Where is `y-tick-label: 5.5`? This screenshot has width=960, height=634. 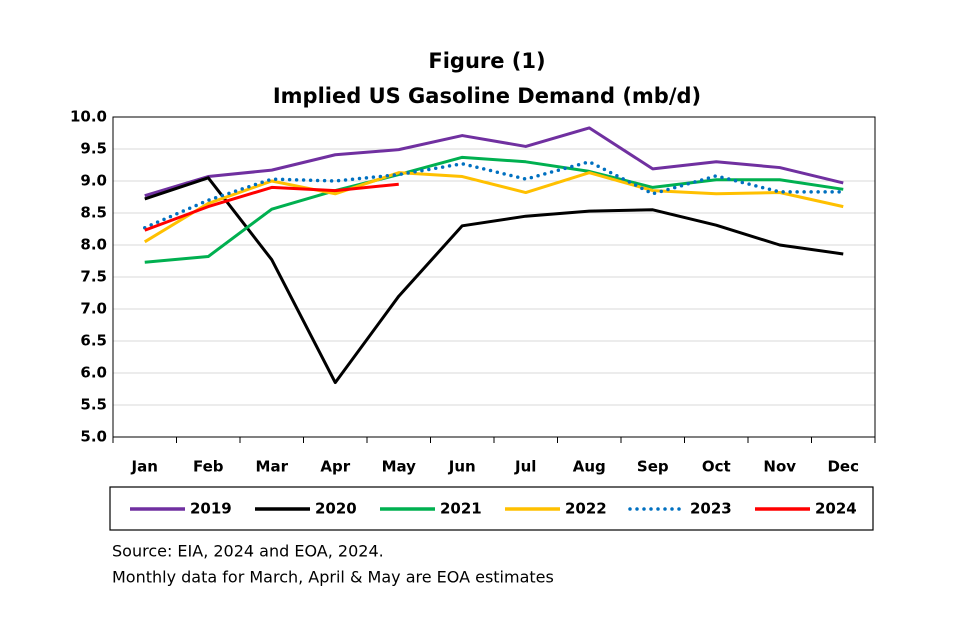
y-tick-label: 5.5 is located at coordinates (93, 405).